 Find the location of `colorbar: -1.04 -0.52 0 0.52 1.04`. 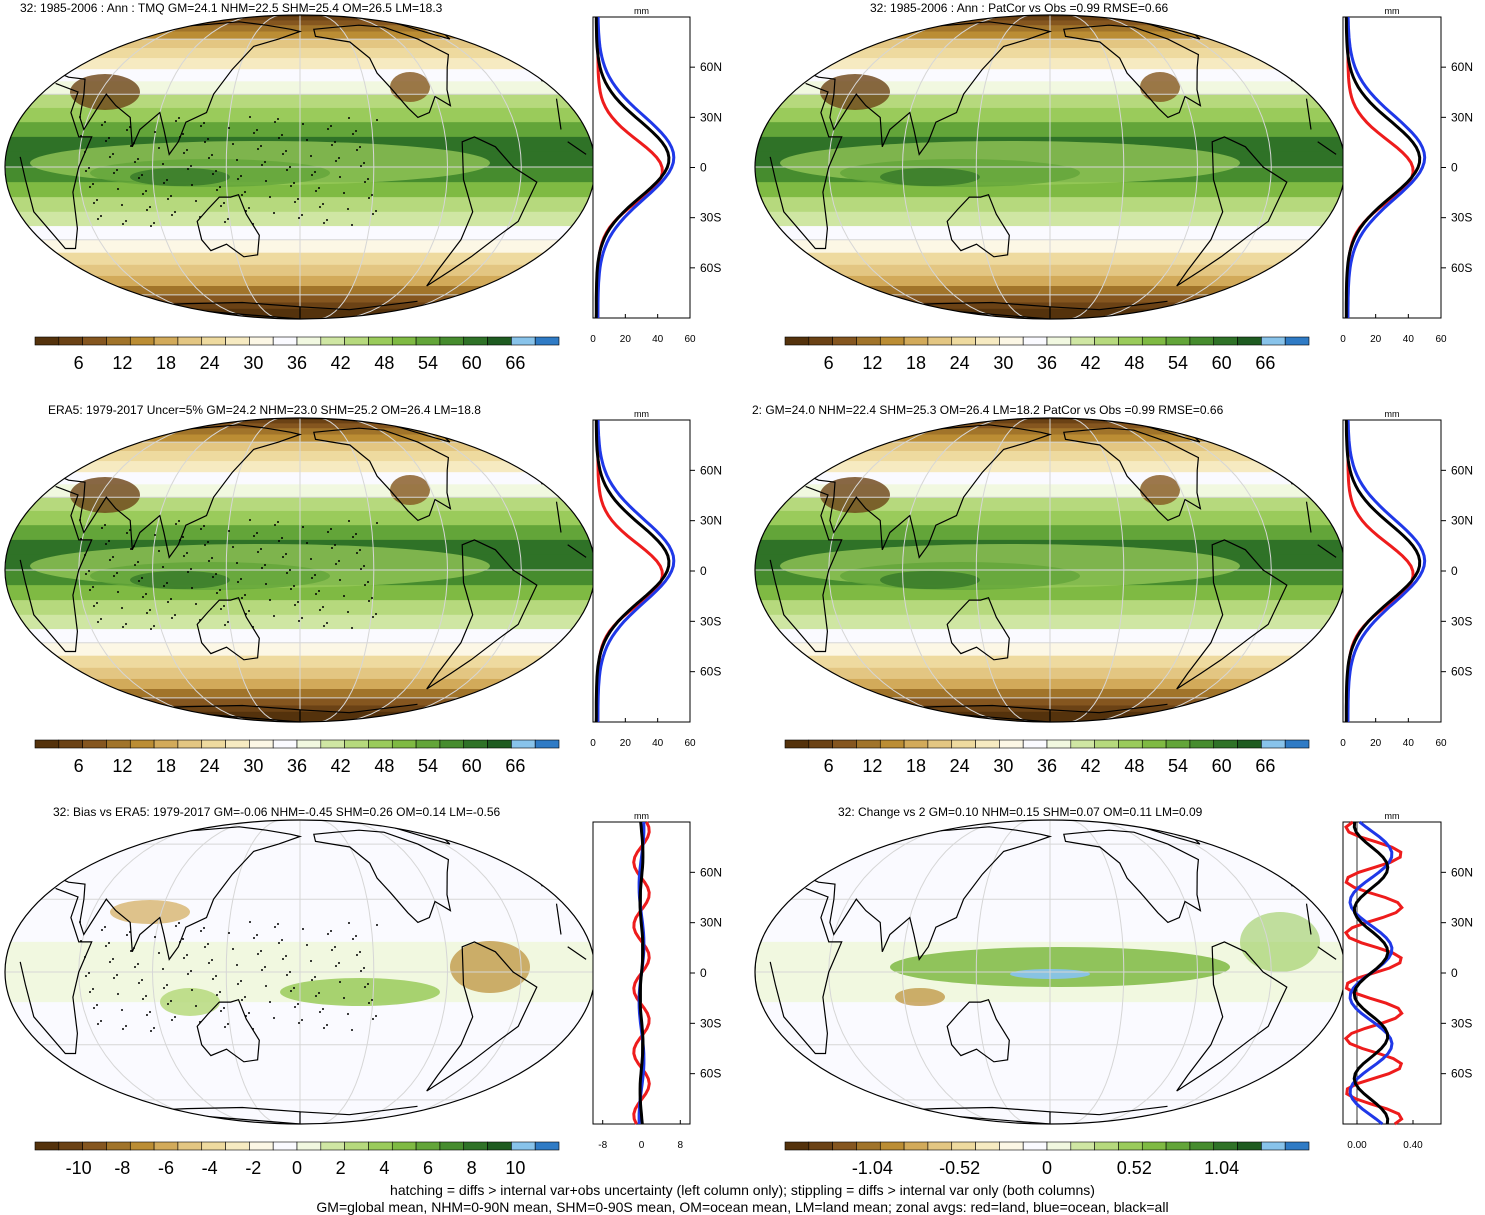

colorbar: -1.04 -0.52 0 0.52 1.04 is located at coordinates (1047, 1159).